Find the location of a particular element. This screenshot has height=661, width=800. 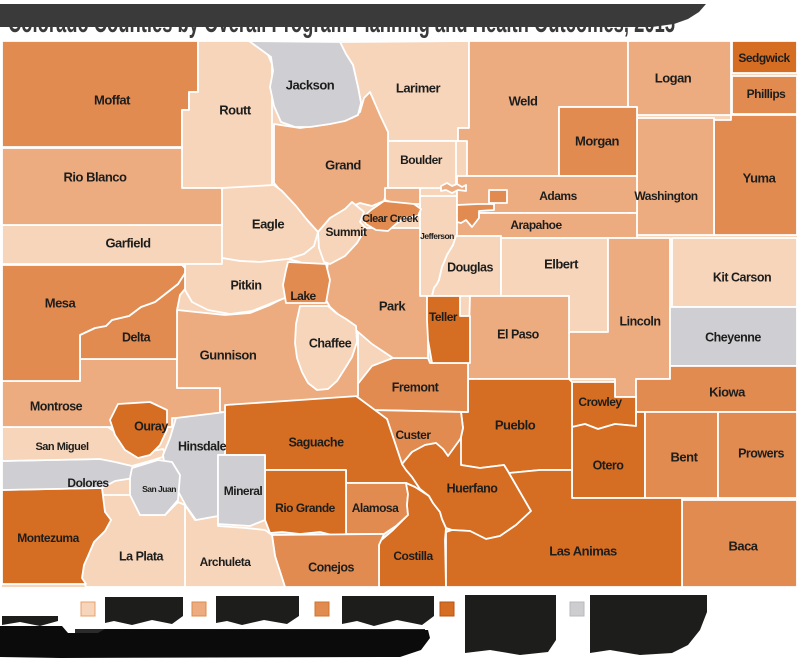

svg-text: El Paso is located at coordinates (518, 334).